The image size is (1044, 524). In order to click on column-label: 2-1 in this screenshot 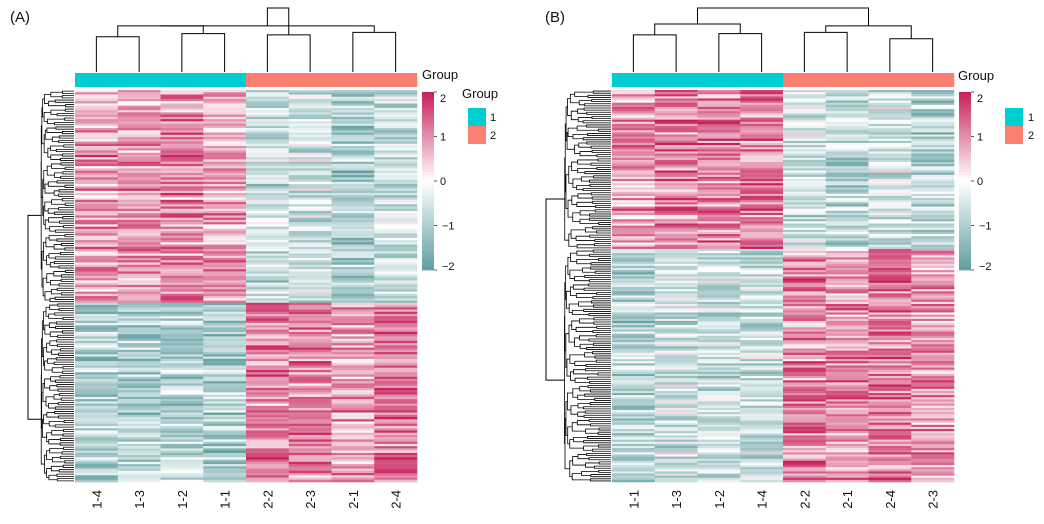, I will do `click(847, 499)`.